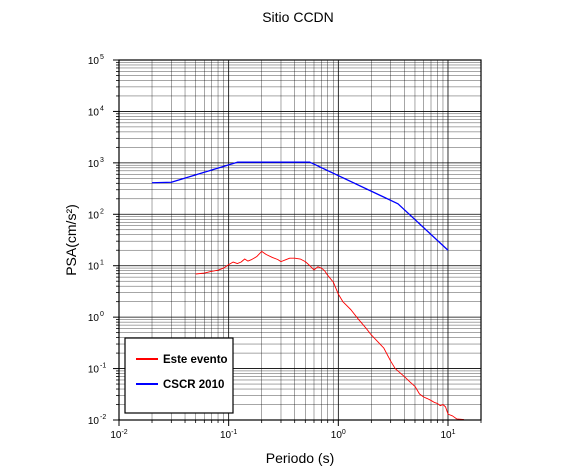 The image size is (586, 475). I want to click on legend-label-cscr-2010: CSCR 2010, so click(193, 385).